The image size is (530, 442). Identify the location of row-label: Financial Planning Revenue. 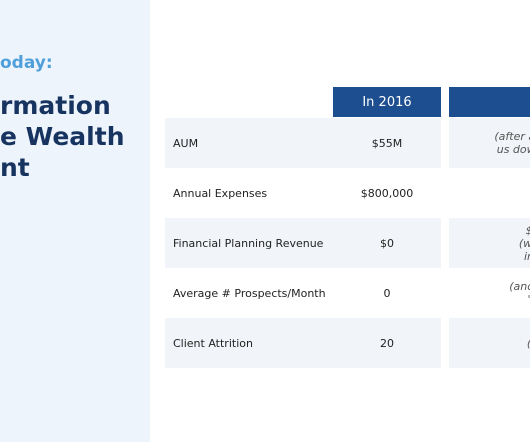
(248, 243).